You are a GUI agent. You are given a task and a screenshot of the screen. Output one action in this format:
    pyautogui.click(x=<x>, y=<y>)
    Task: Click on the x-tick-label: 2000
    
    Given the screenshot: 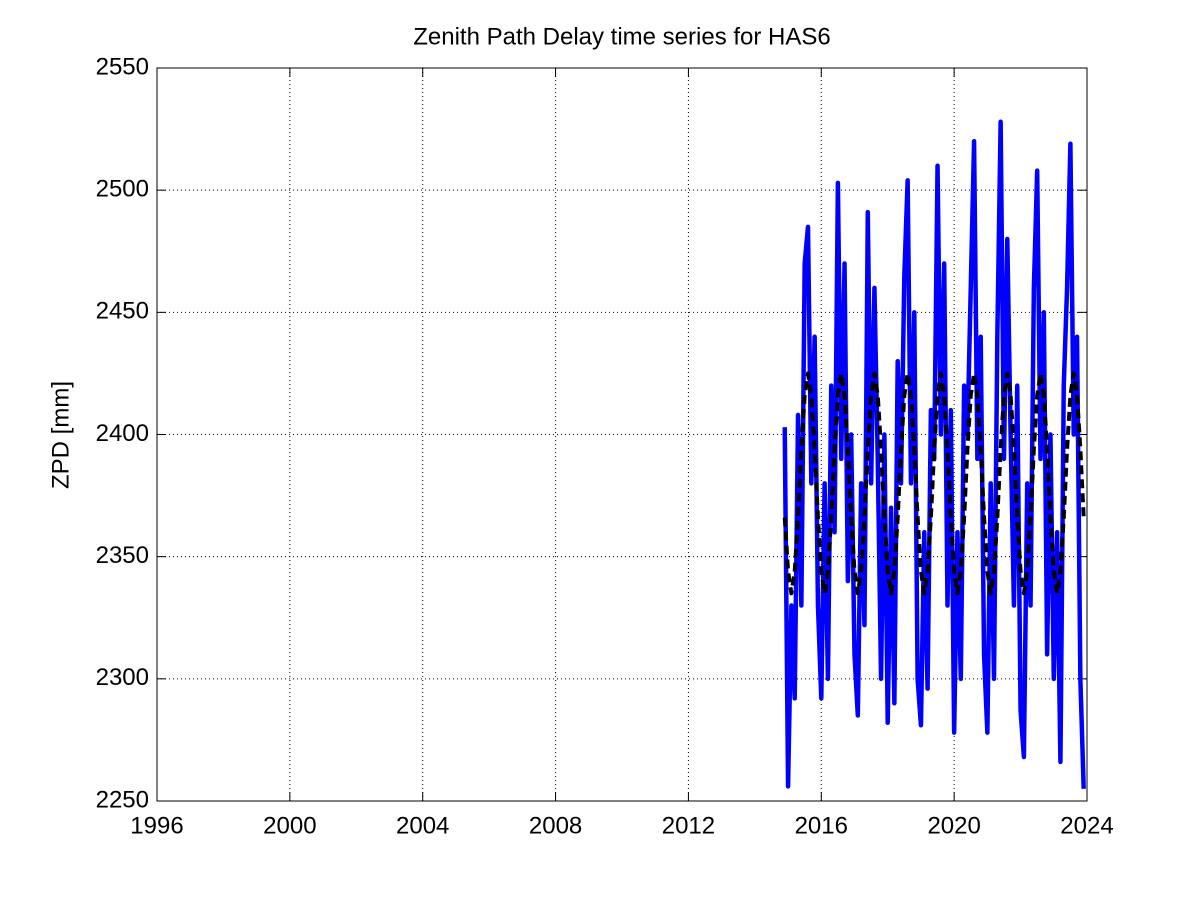 What is the action you would take?
    pyautogui.click(x=289, y=825)
    